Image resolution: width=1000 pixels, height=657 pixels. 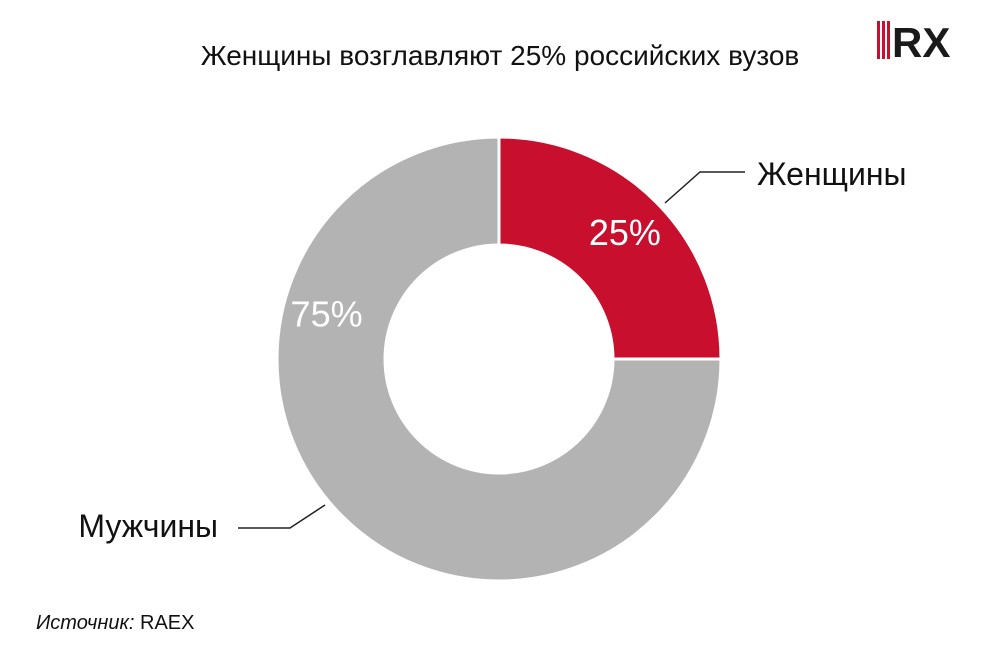 I want to click on slice-women, so click(x=610, y=248).